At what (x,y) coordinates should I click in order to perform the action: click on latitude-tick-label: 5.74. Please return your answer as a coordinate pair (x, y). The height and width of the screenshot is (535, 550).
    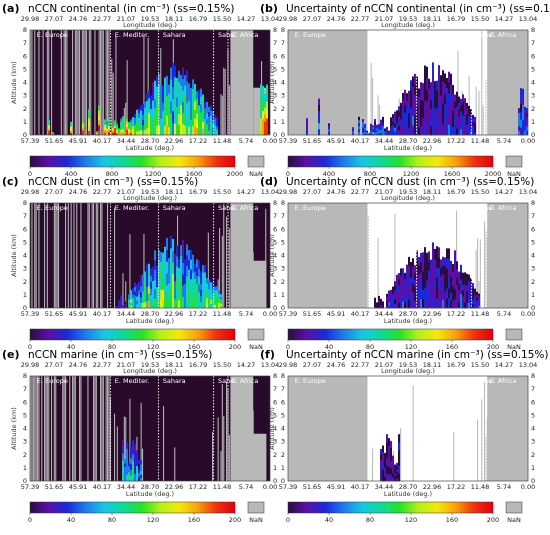
    Looking at the image, I should click on (246, 141).